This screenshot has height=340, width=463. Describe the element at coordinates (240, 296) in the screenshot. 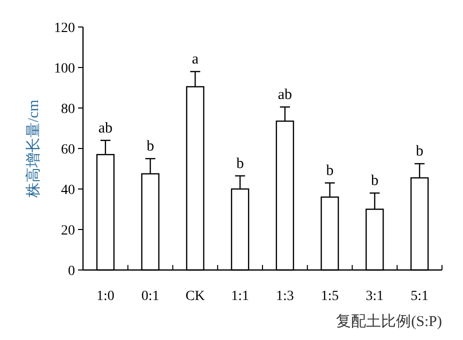

I see `x-tick-label: 1:1` at that location.